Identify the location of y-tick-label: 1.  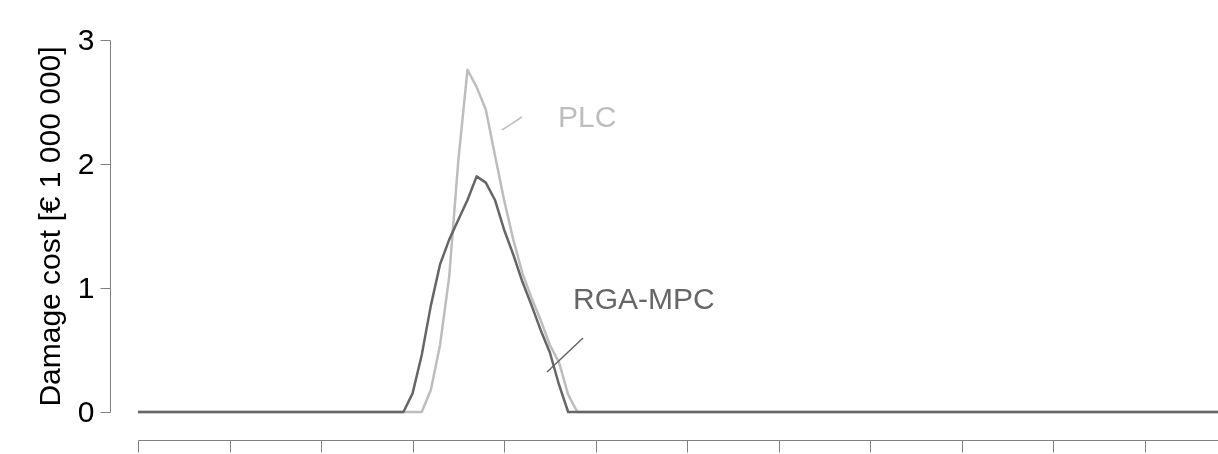
(86, 287).